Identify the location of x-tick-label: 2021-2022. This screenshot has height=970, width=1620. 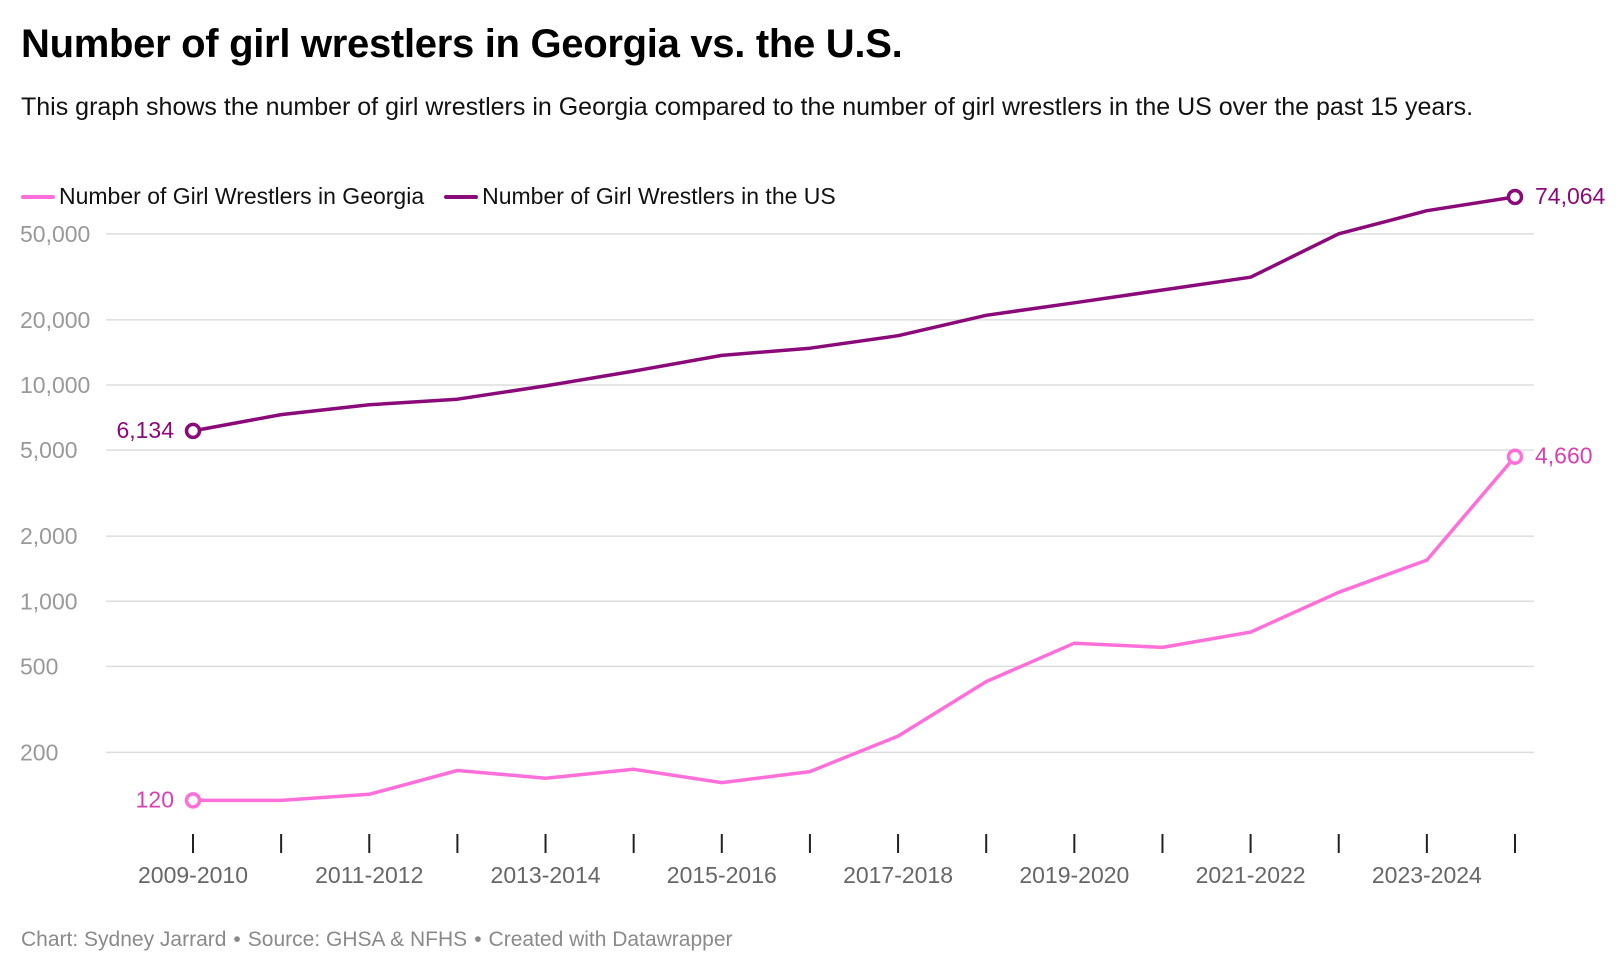
(1251, 875).